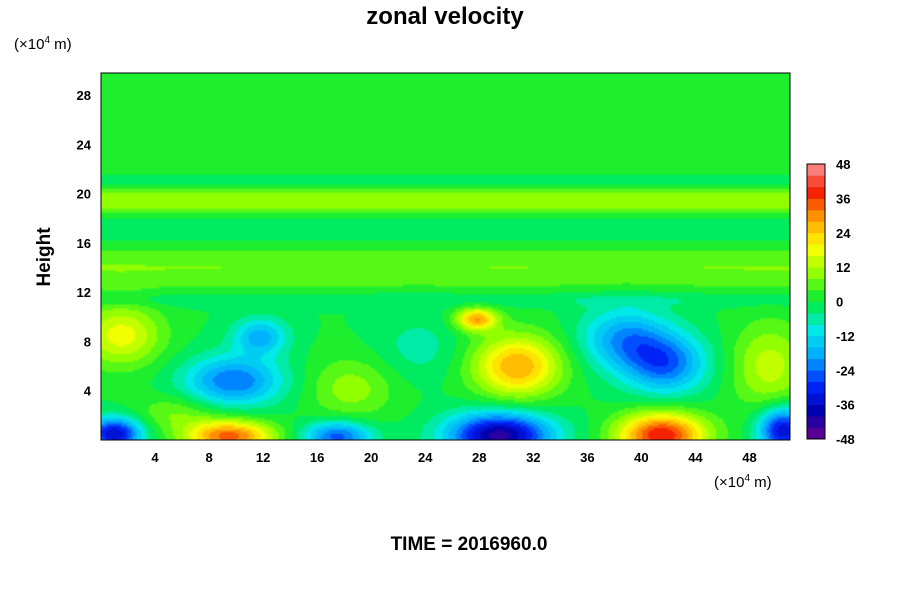  I want to click on y-axis-unit: (×104 m), so click(43, 44).